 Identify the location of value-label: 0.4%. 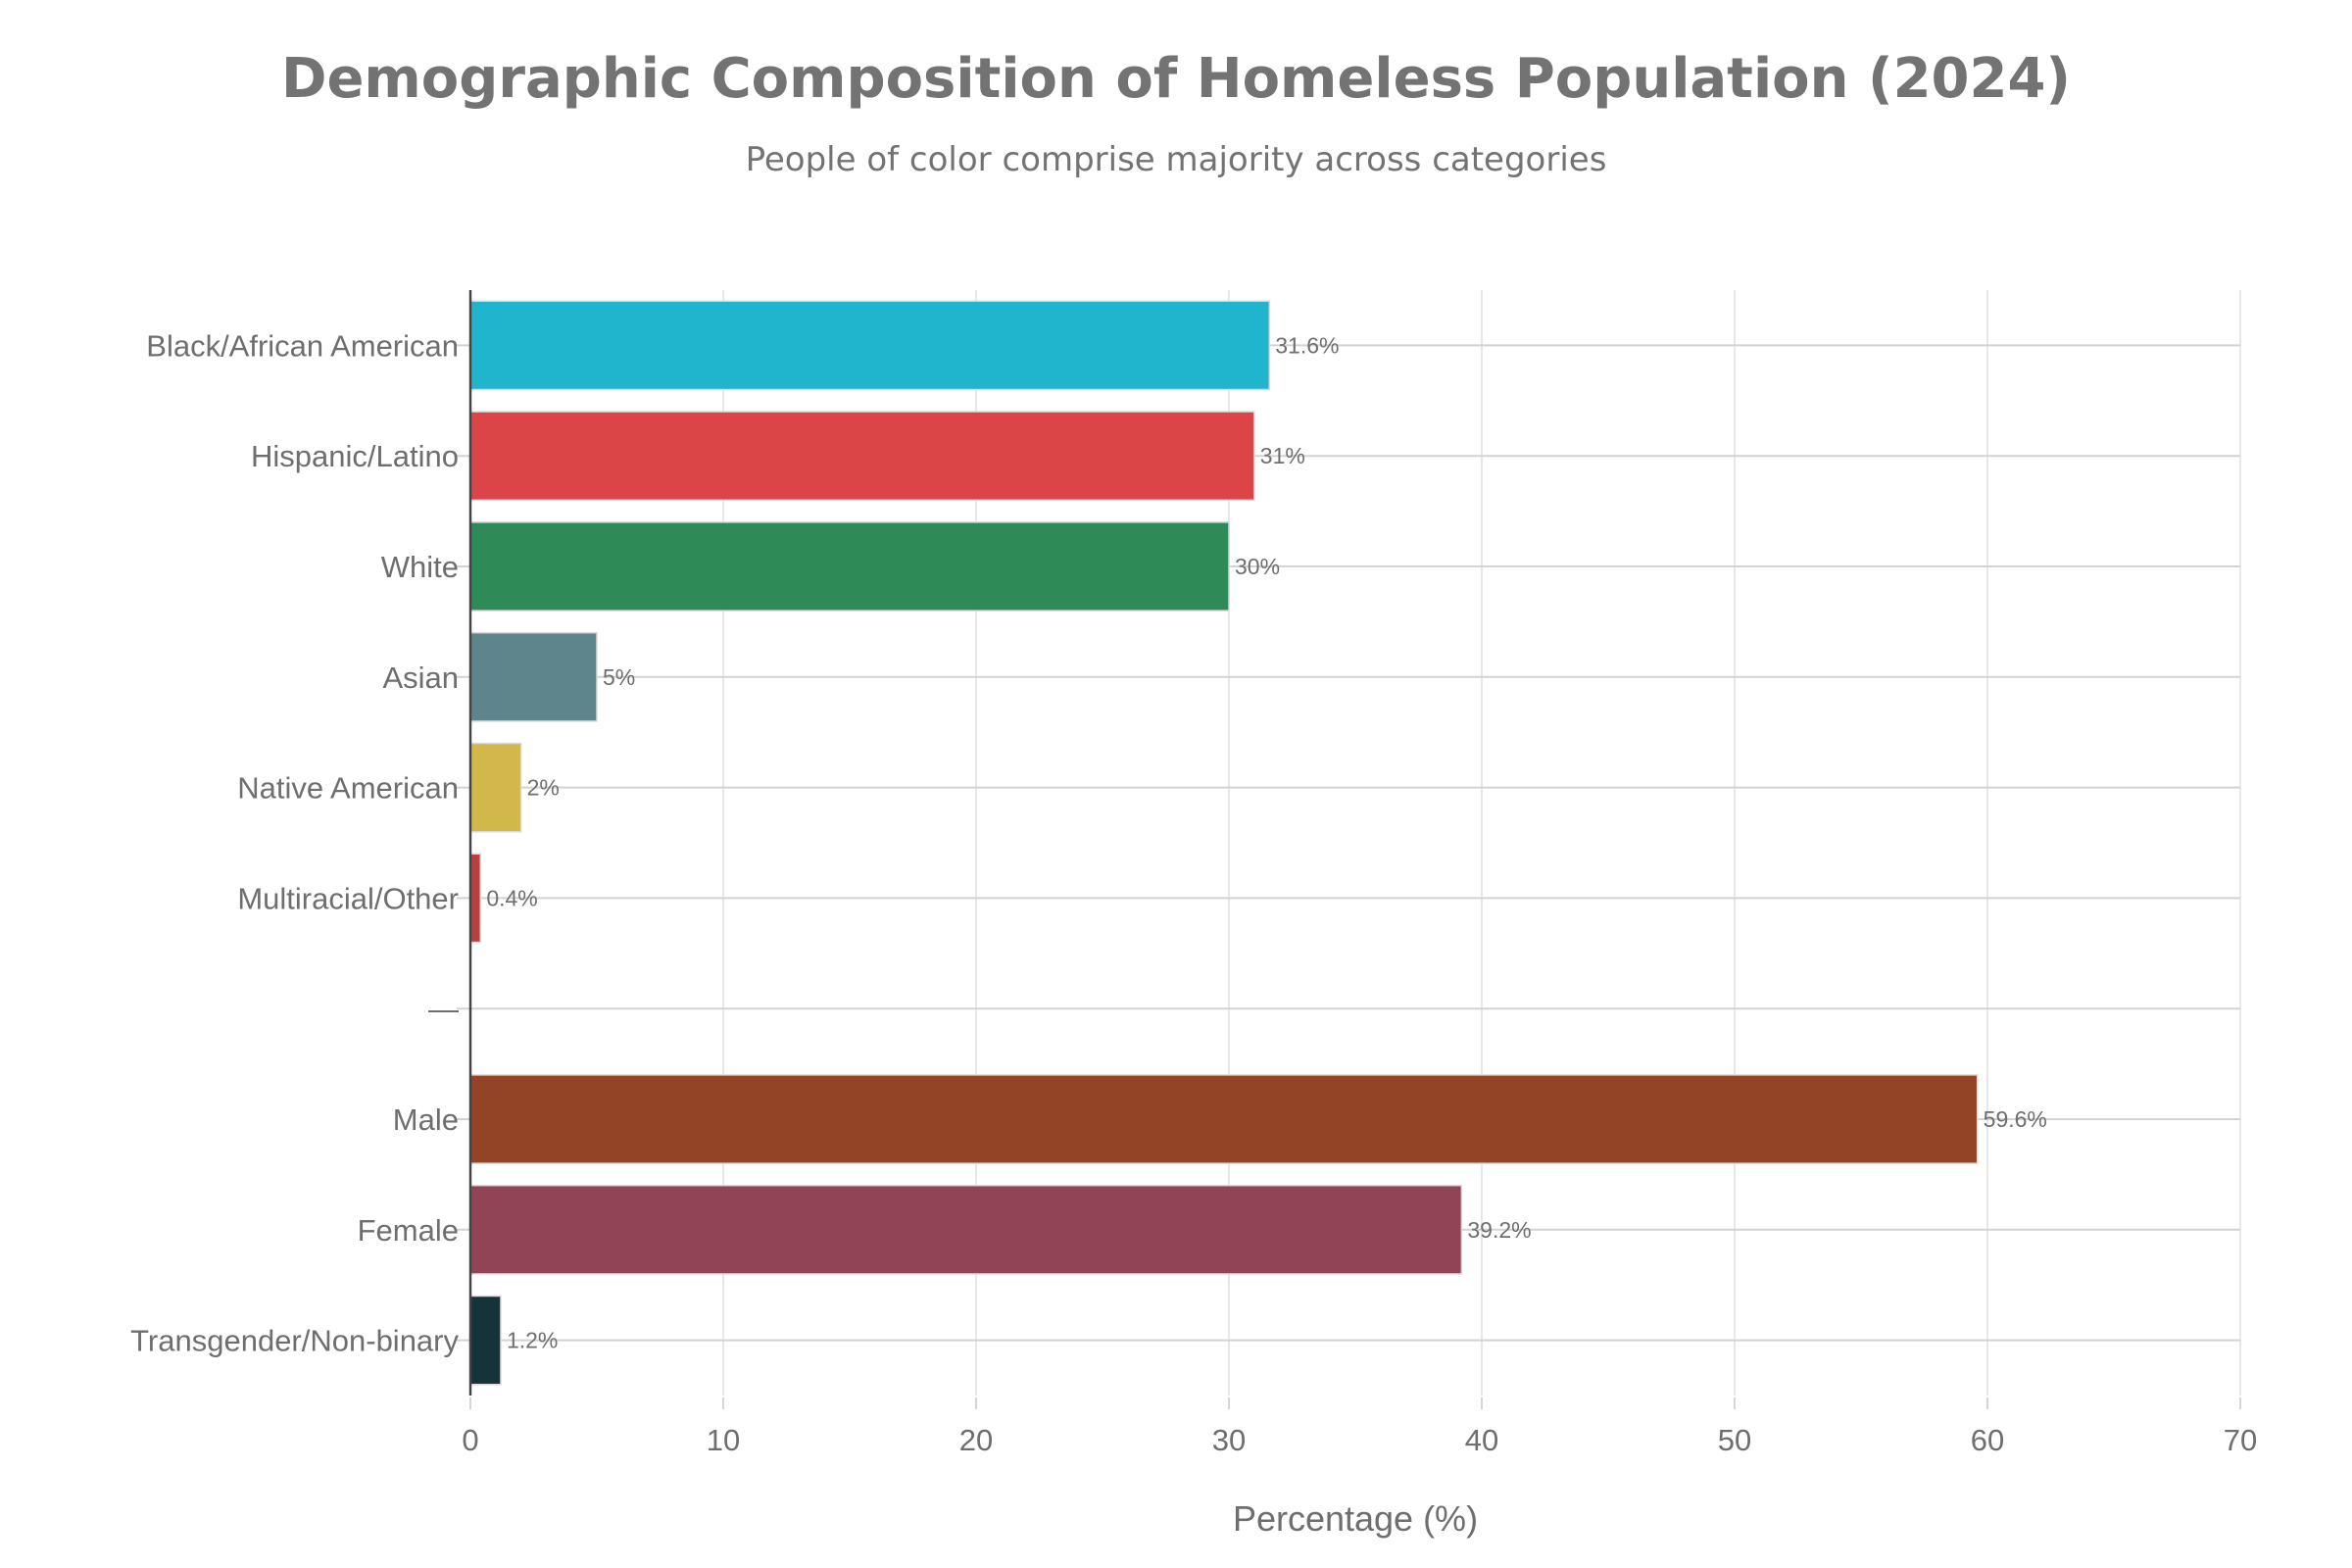
(511, 897).